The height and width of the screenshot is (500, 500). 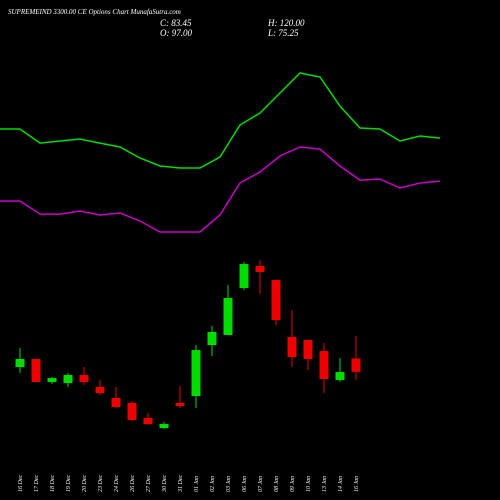 I want to click on x-tick-label: 17 Dec, so click(x=37, y=483).